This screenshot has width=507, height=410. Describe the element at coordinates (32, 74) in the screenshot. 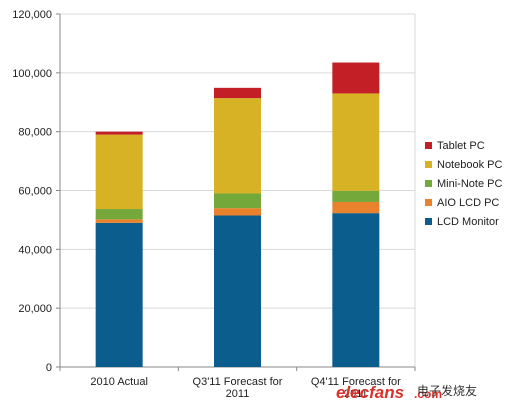

I see `y-tick-label: 100,000` at that location.